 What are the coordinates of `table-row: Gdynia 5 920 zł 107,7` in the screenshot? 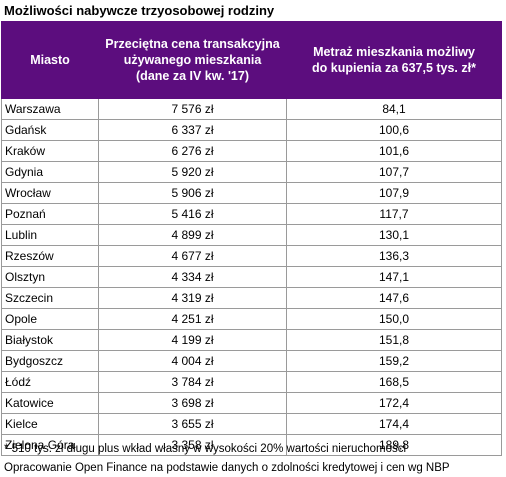 It's located at (251, 172).